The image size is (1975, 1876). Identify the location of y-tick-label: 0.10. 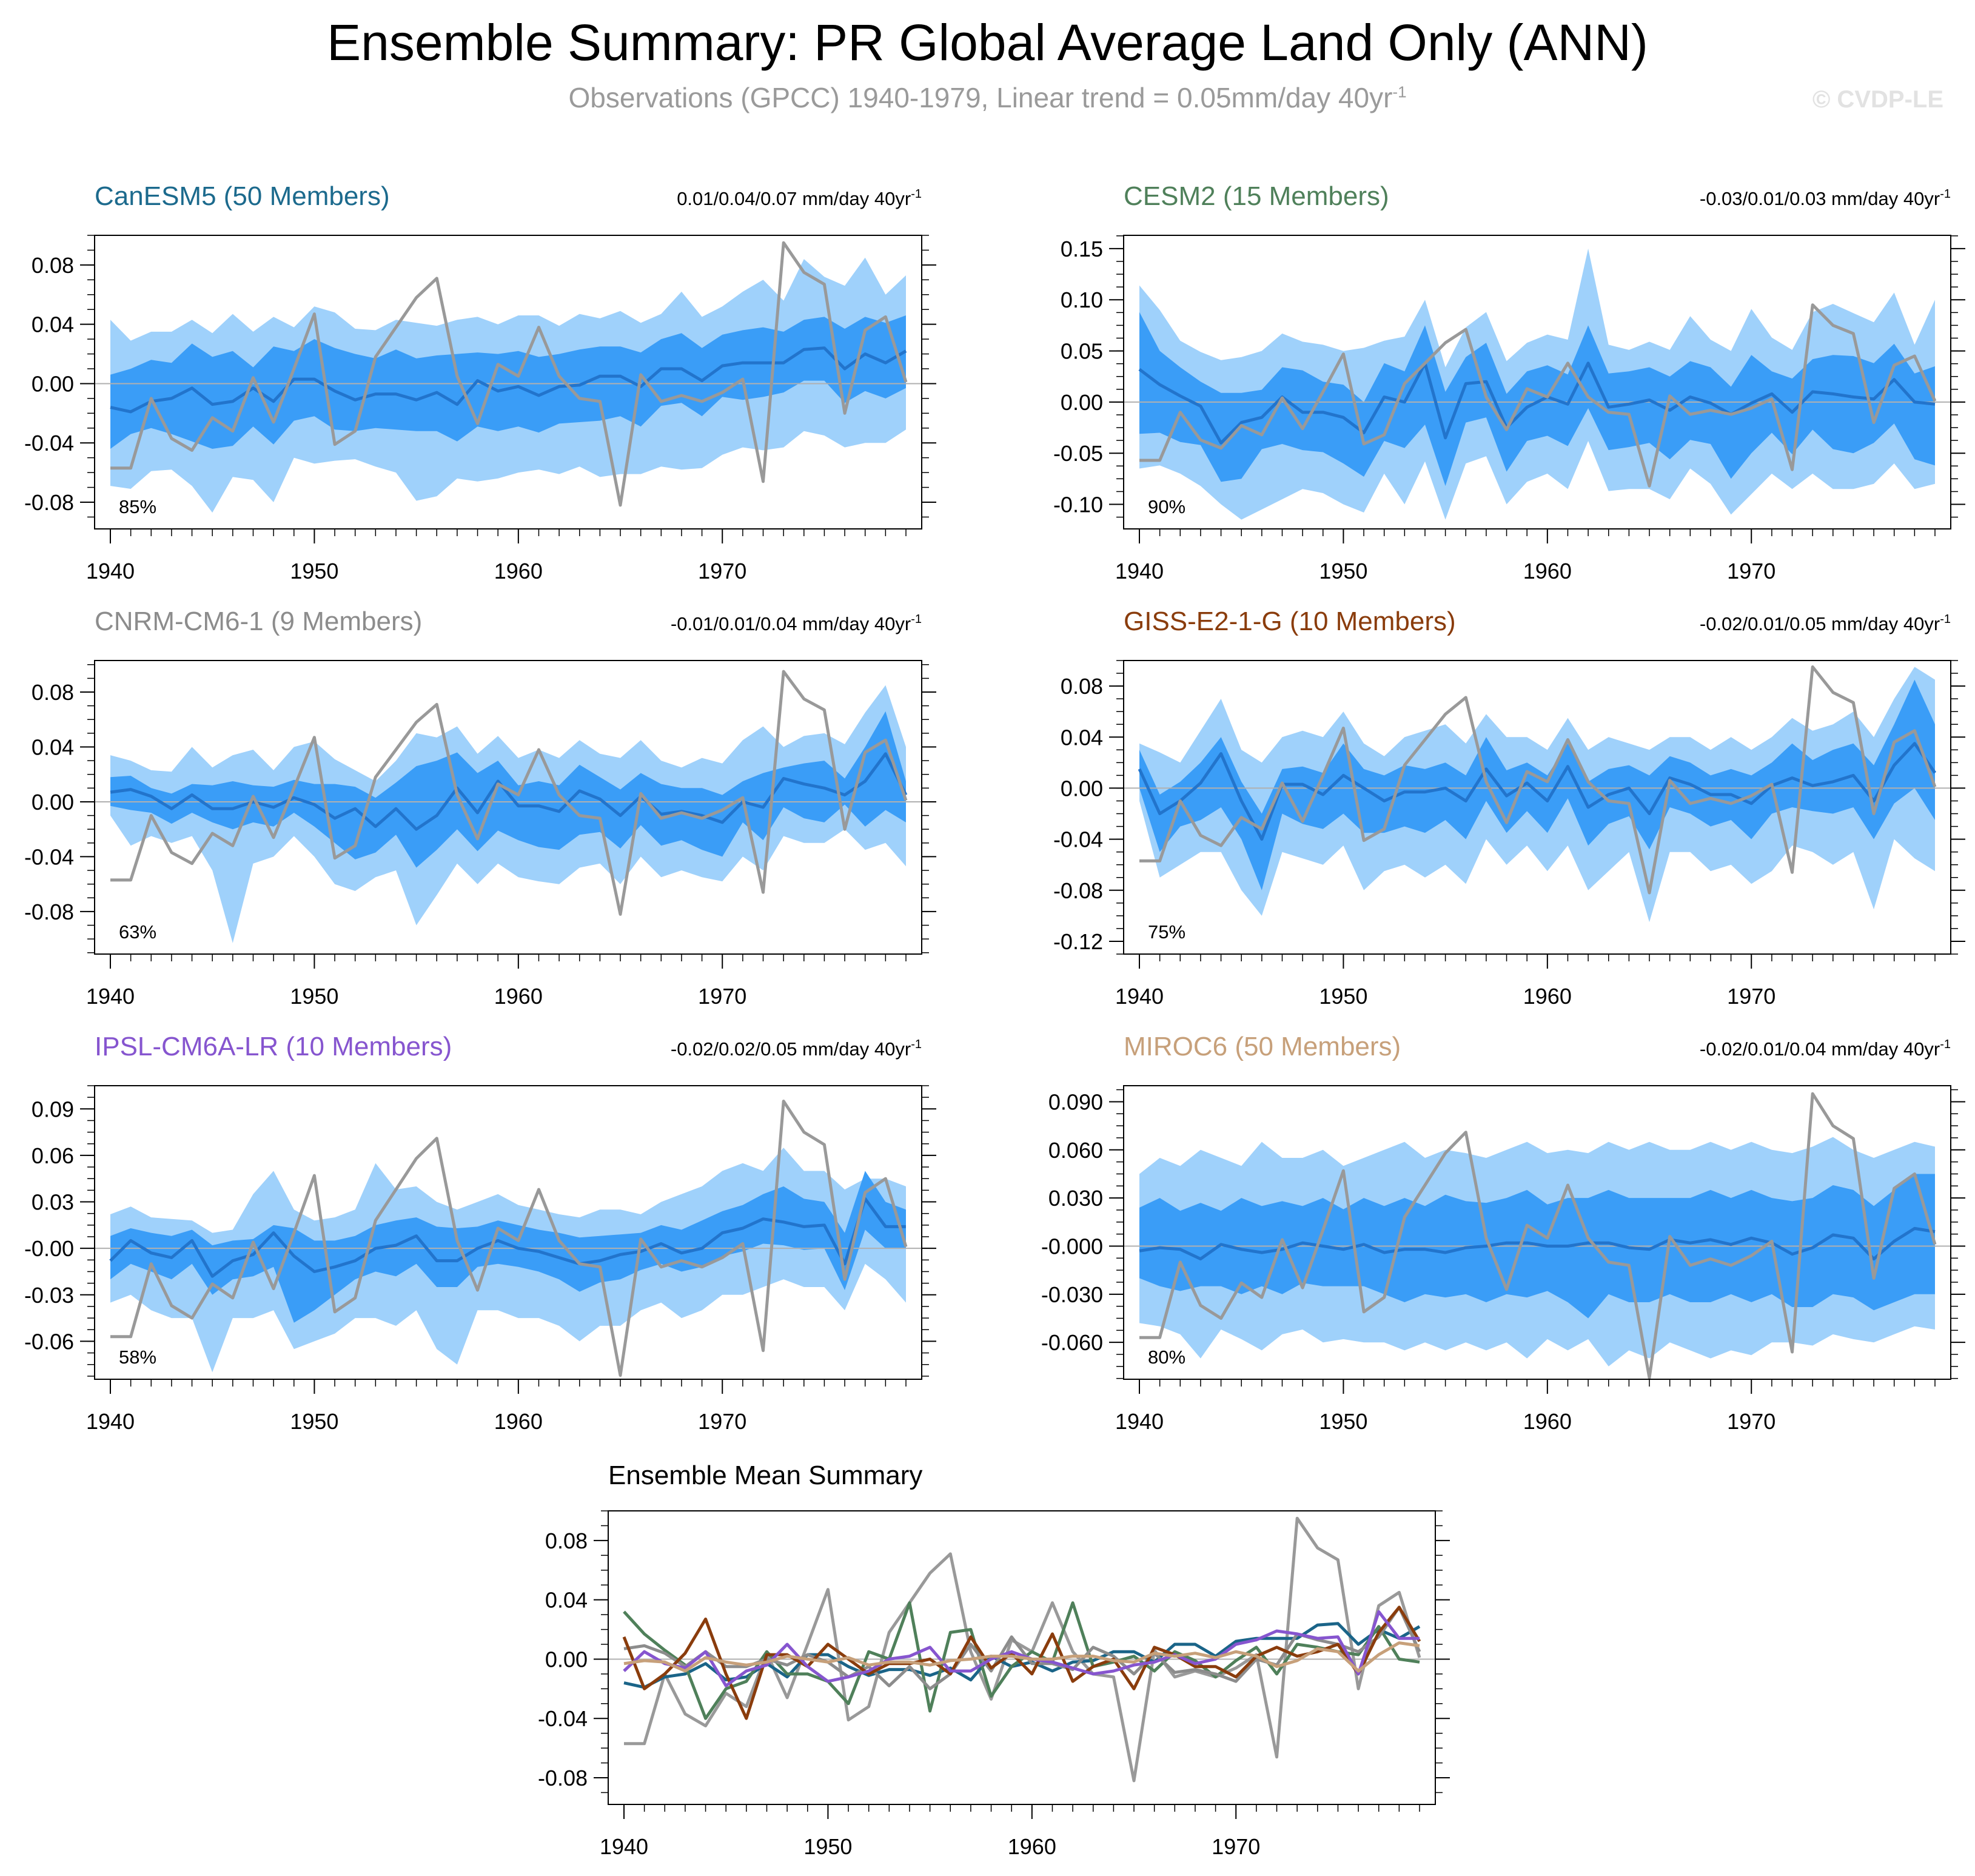
(1082, 299).